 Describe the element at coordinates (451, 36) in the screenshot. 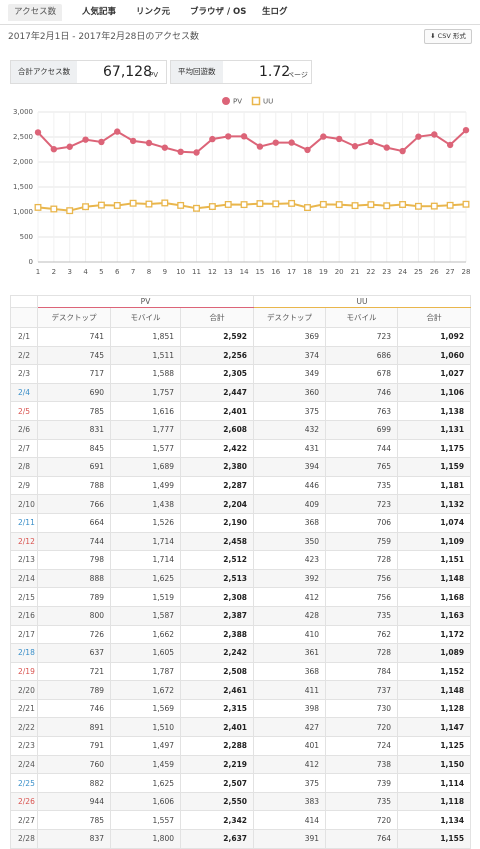

I see `csv-label: CSV 形式` at that location.